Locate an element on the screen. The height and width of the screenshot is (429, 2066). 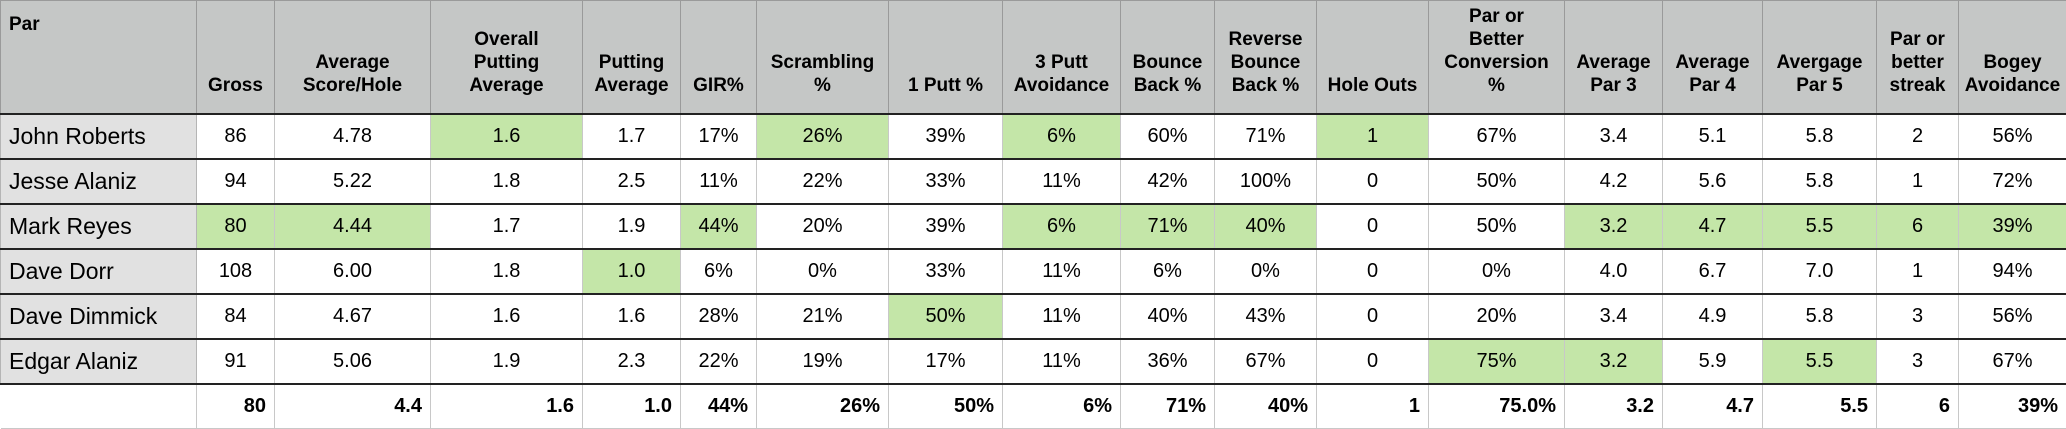
column-header-line: Bogey is located at coordinates (2012, 62).